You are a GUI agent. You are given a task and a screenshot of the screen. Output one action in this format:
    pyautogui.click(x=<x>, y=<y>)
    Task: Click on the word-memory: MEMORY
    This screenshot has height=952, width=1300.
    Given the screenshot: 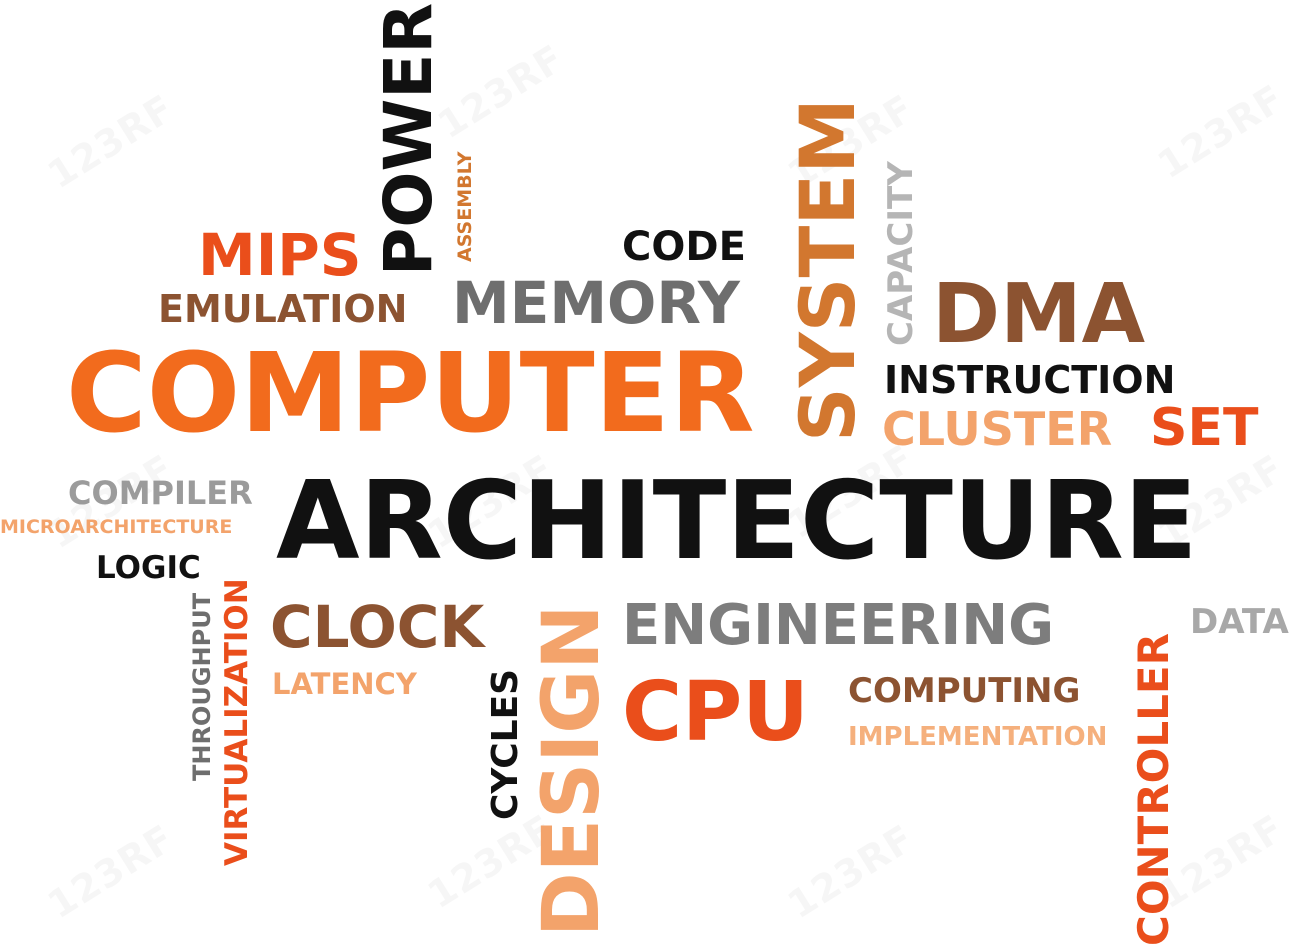 What is the action you would take?
    pyautogui.click(x=596, y=303)
    